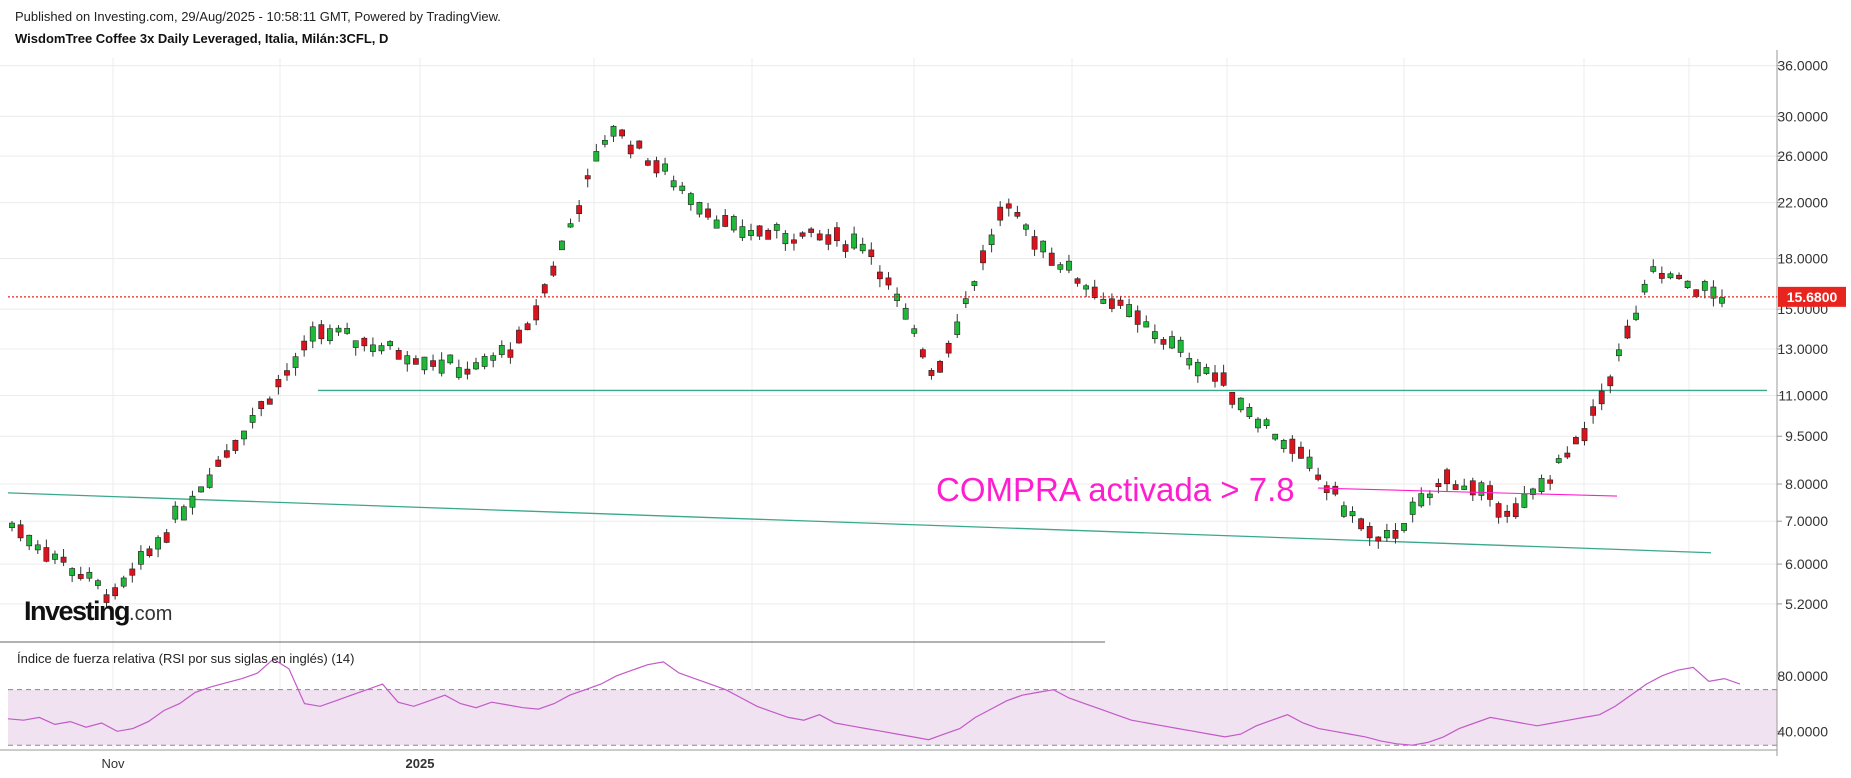  I want to click on x-tick-label: 2025, so click(420, 763).